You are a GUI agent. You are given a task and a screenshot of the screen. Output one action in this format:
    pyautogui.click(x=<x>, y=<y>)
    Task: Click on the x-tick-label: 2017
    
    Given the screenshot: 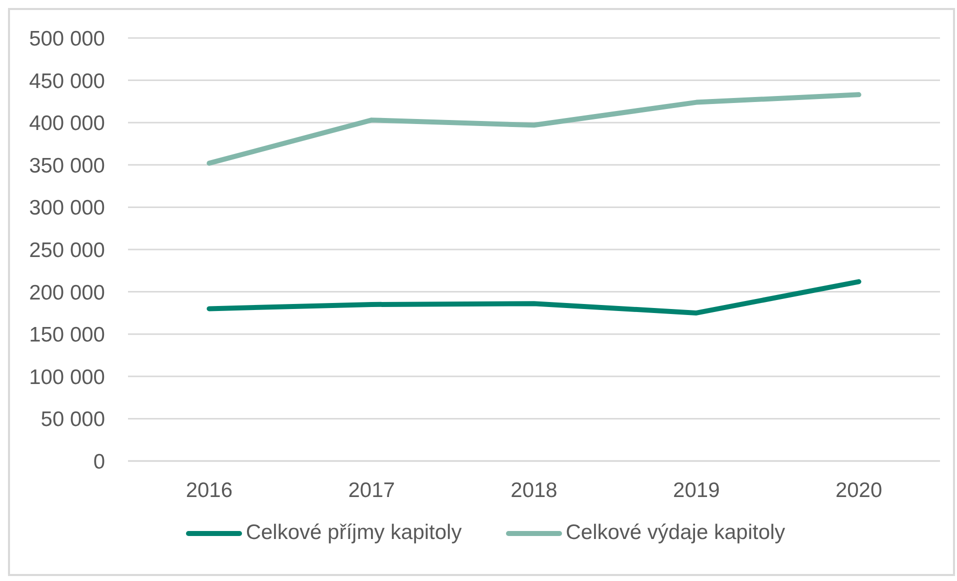 What is the action you would take?
    pyautogui.click(x=371, y=490)
    